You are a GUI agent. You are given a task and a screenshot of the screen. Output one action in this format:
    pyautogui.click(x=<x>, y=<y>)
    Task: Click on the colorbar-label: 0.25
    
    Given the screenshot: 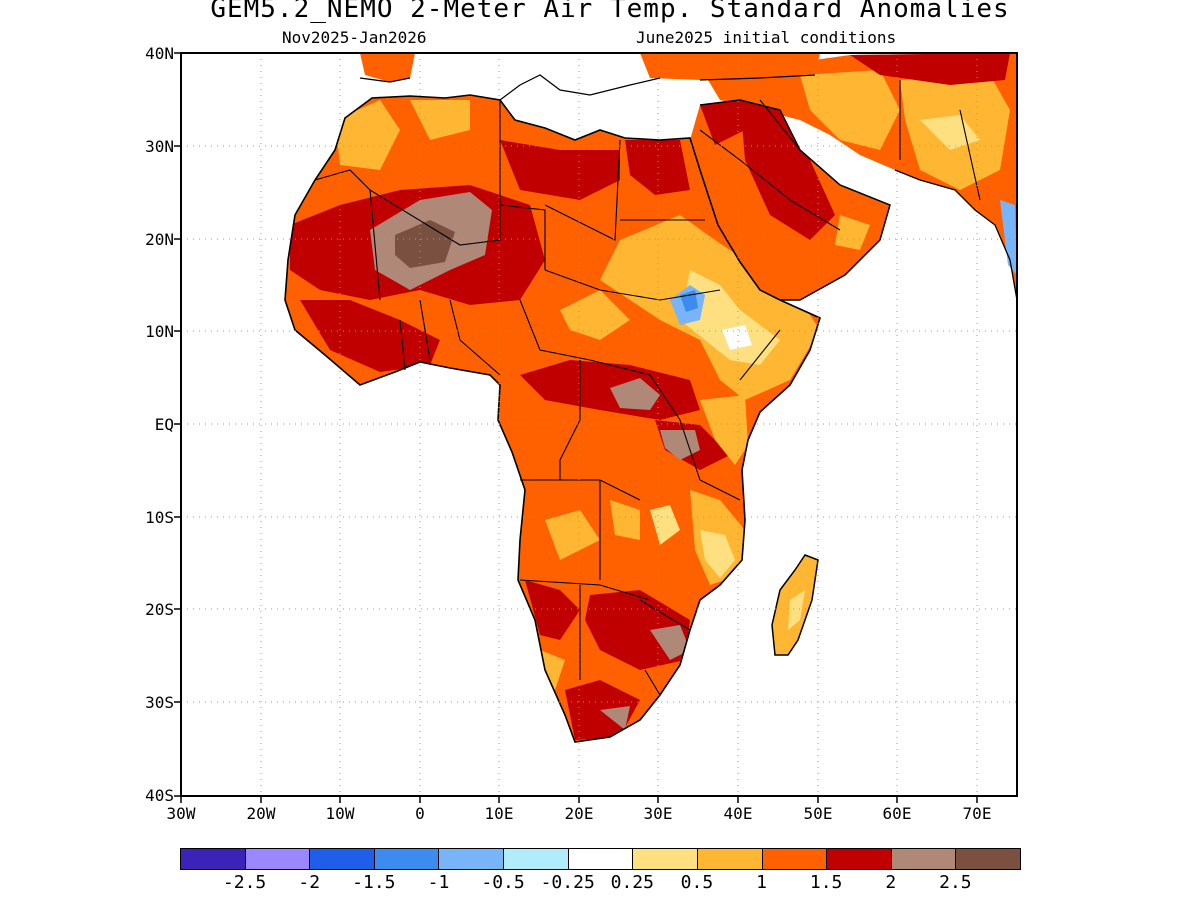 What is the action you would take?
    pyautogui.click(x=632, y=882)
    